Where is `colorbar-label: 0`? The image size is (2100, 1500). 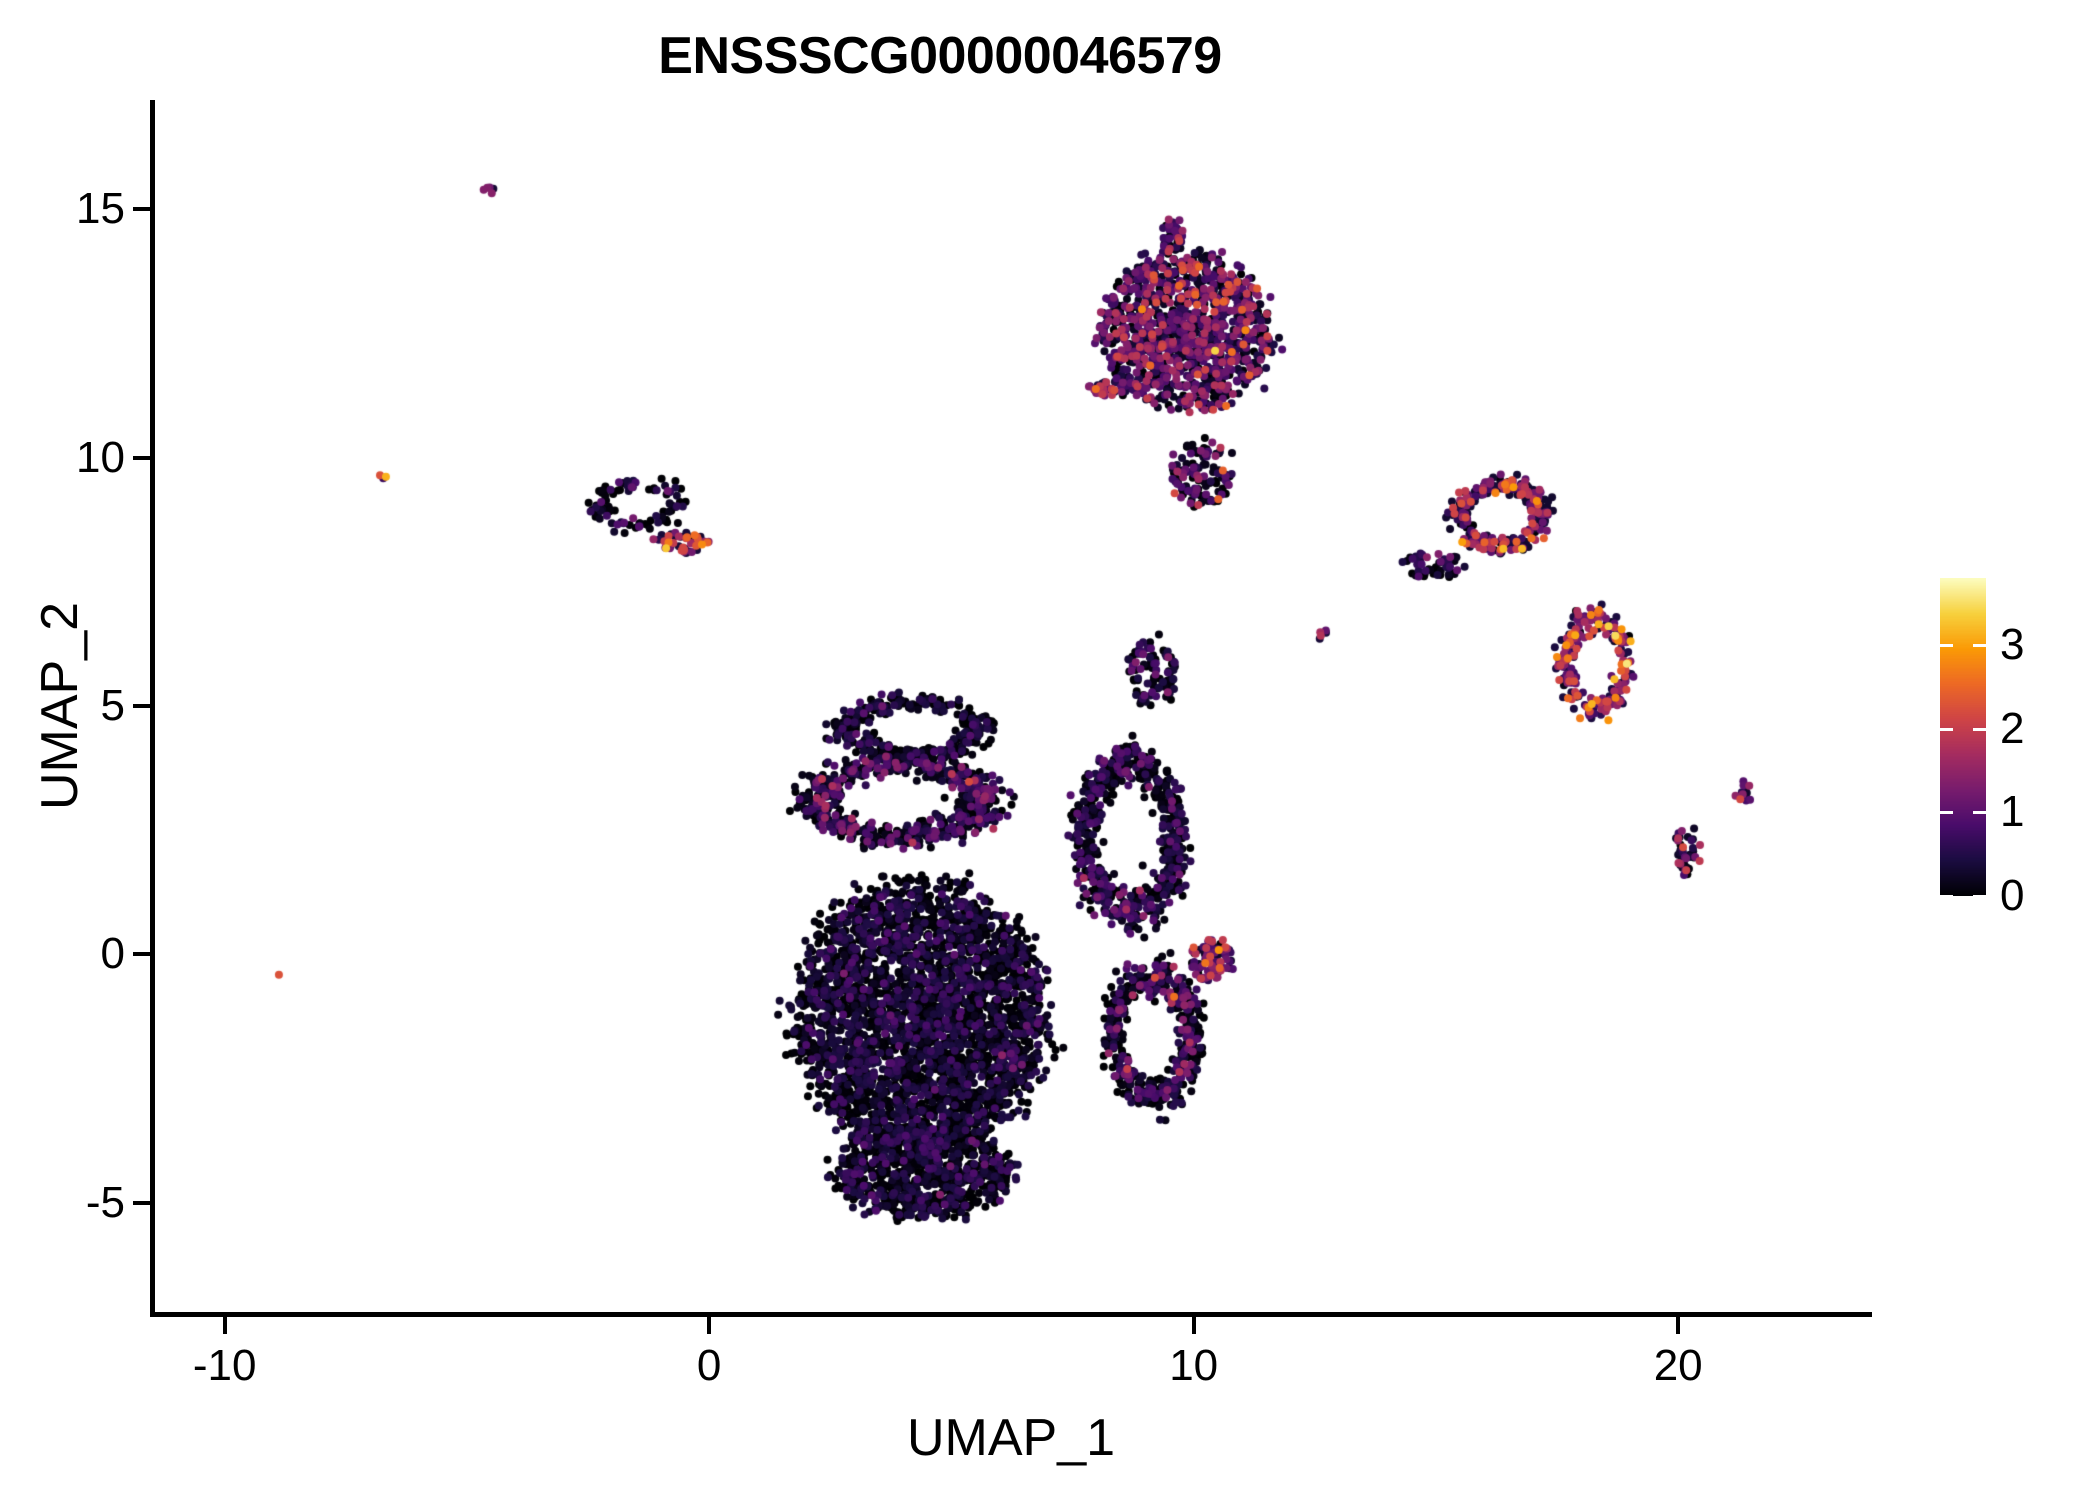
colorbar-label: 0 is located at coordinates (2012, 895).